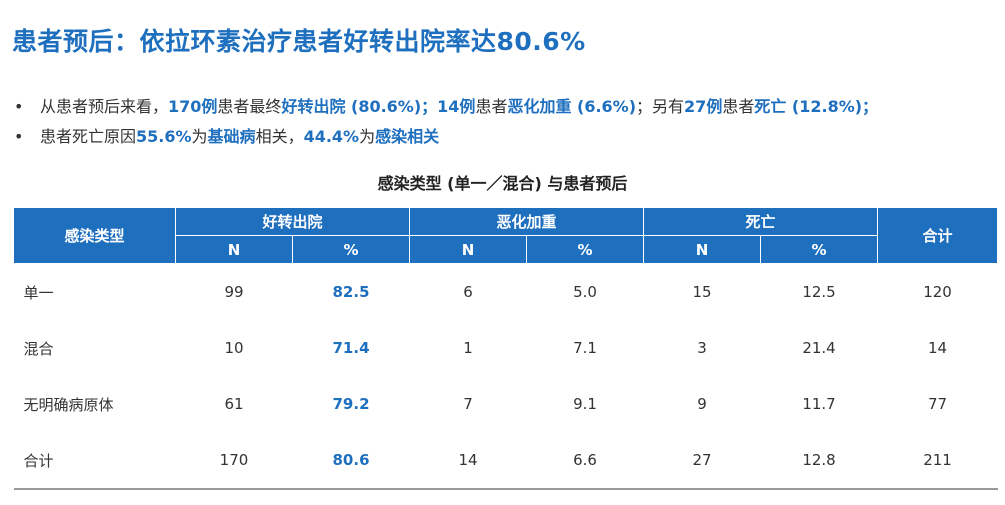  I want to click on highlight-text: 恶化加重 (6.6%), so click(572, 106).